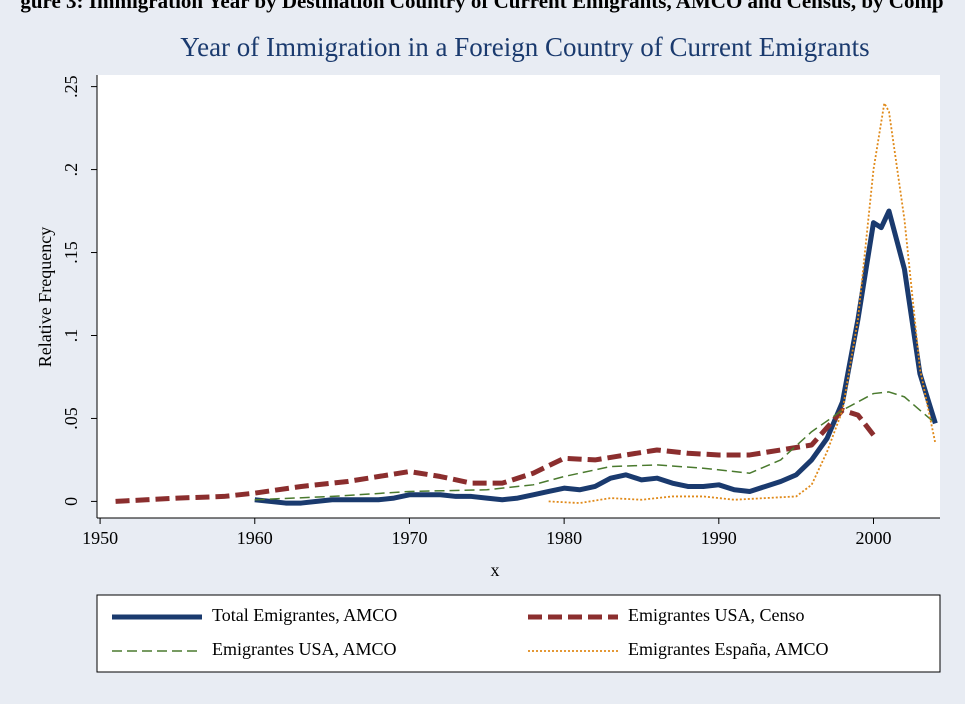  What do you see at coordinates (716, 615) in the screenshot?
I see `legend-label: Emigrantes USA, Censo` at bounding box center [716, 615].